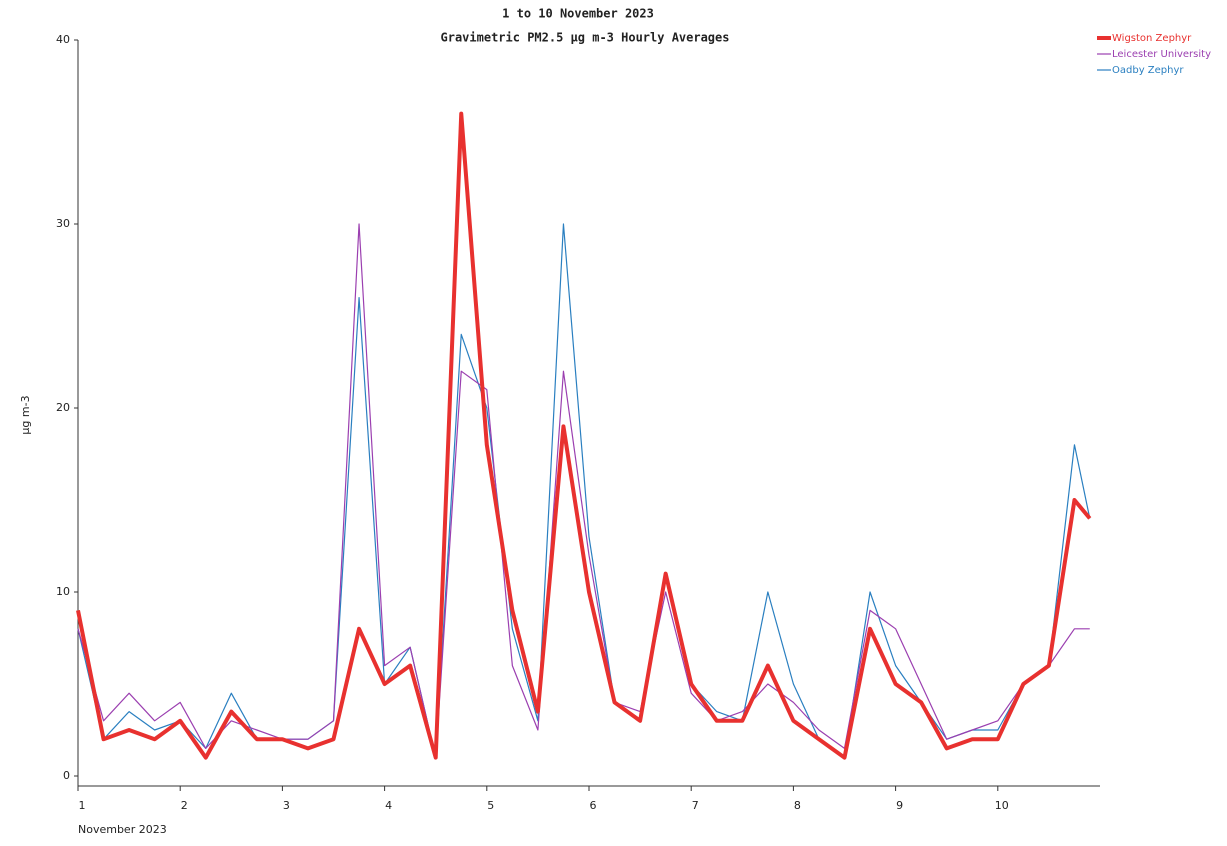  I want to click on x-tick-label: 2, so click(184, 805).